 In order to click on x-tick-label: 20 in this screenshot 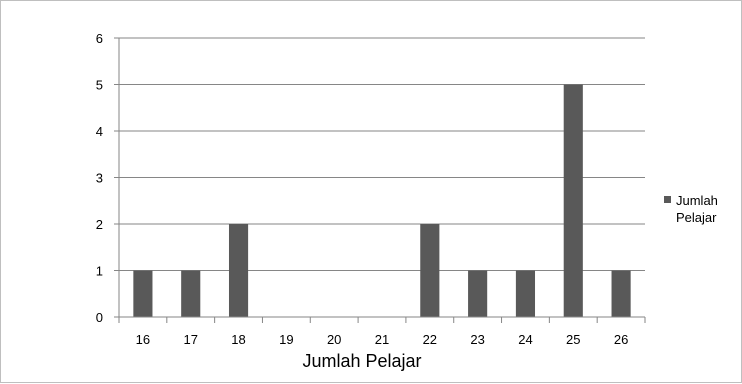, I will do `click(334, 339)`.